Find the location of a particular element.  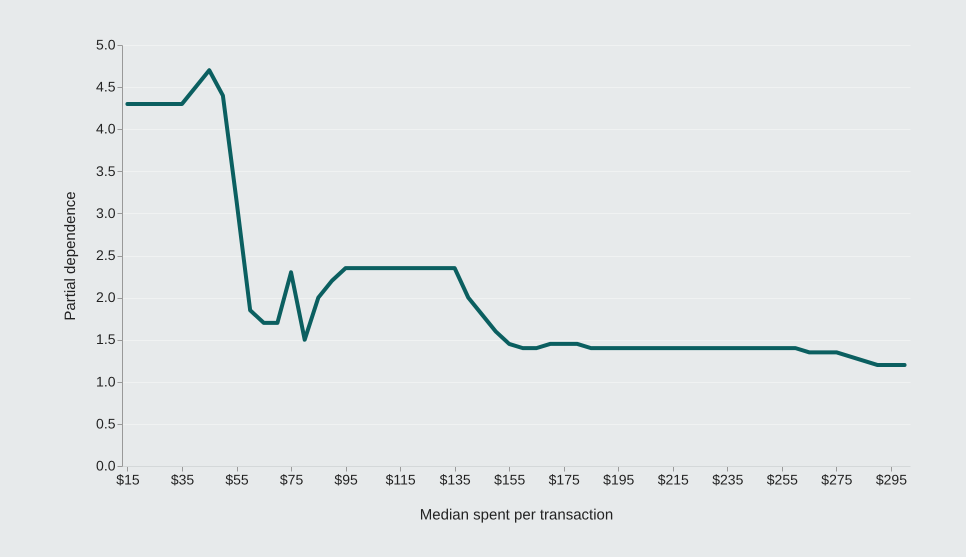

x-axis-title: Median spent per transaction is located at coordinates (517, 515).